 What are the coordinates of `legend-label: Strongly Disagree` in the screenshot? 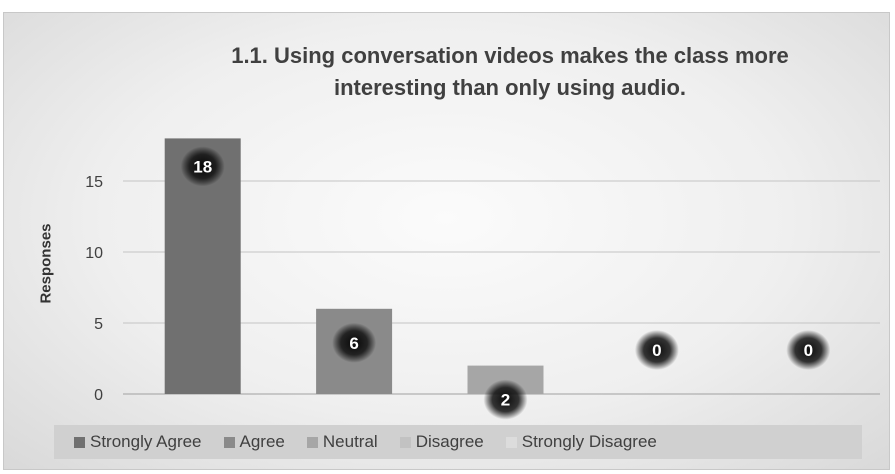 It's located at (589, 441).